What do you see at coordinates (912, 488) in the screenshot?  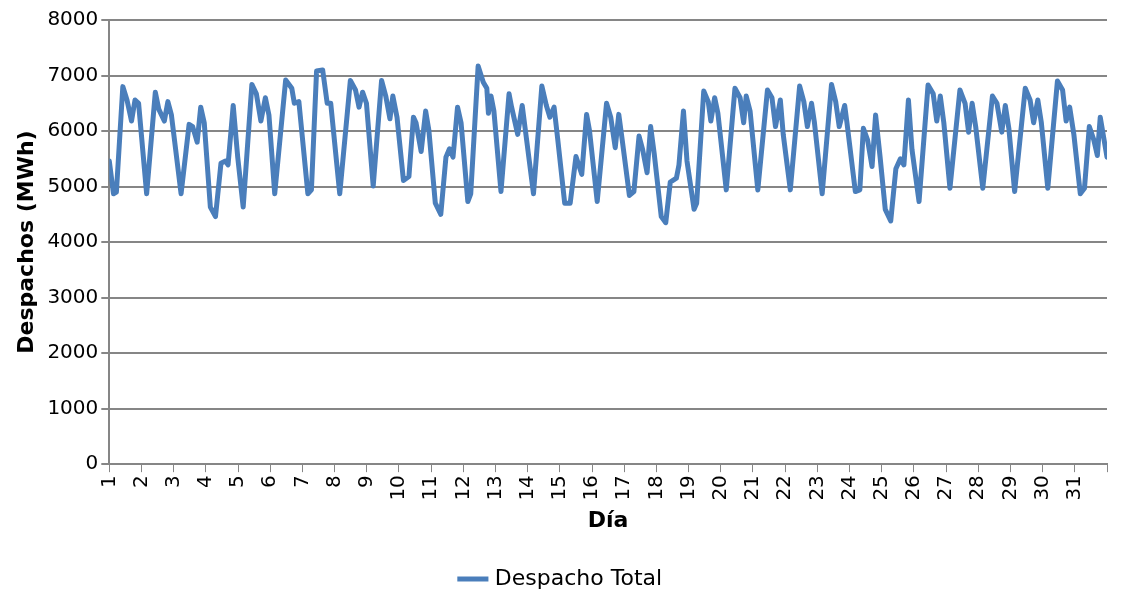 I see `x-tick-label: 26` at bounding box center [912, 488].